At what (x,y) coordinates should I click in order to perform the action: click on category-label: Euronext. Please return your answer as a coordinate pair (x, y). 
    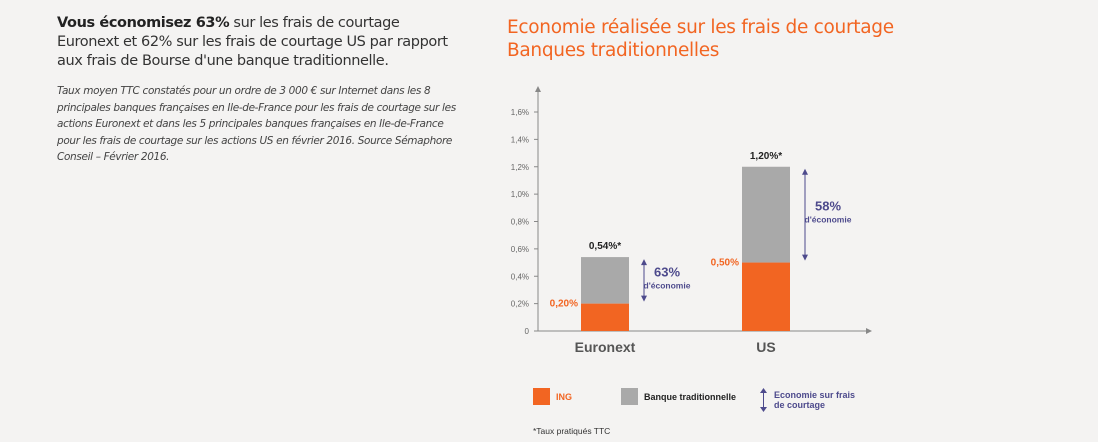
    Looking at the image, I should click on (605, 347).